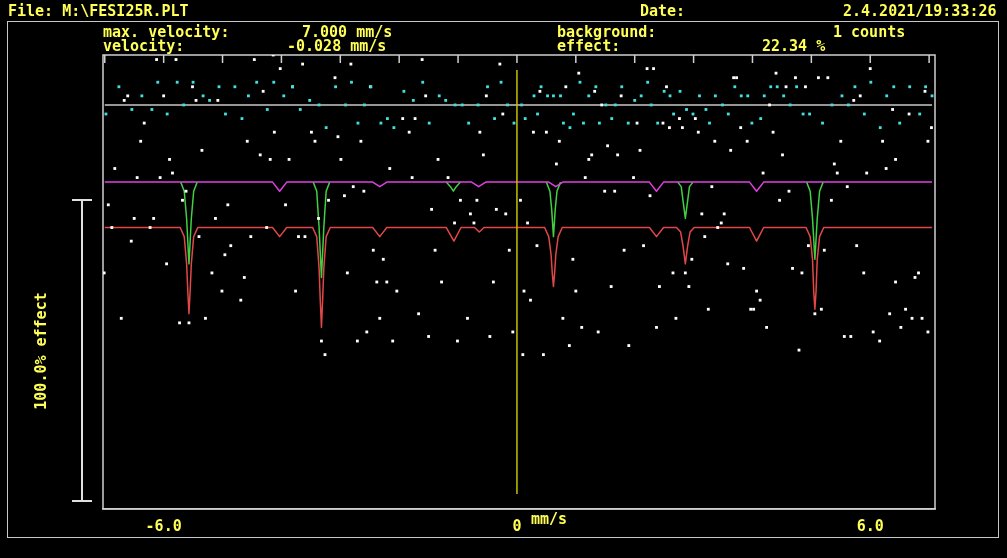  I want to click on x-tick-label: 6.0, so click(870, 525).